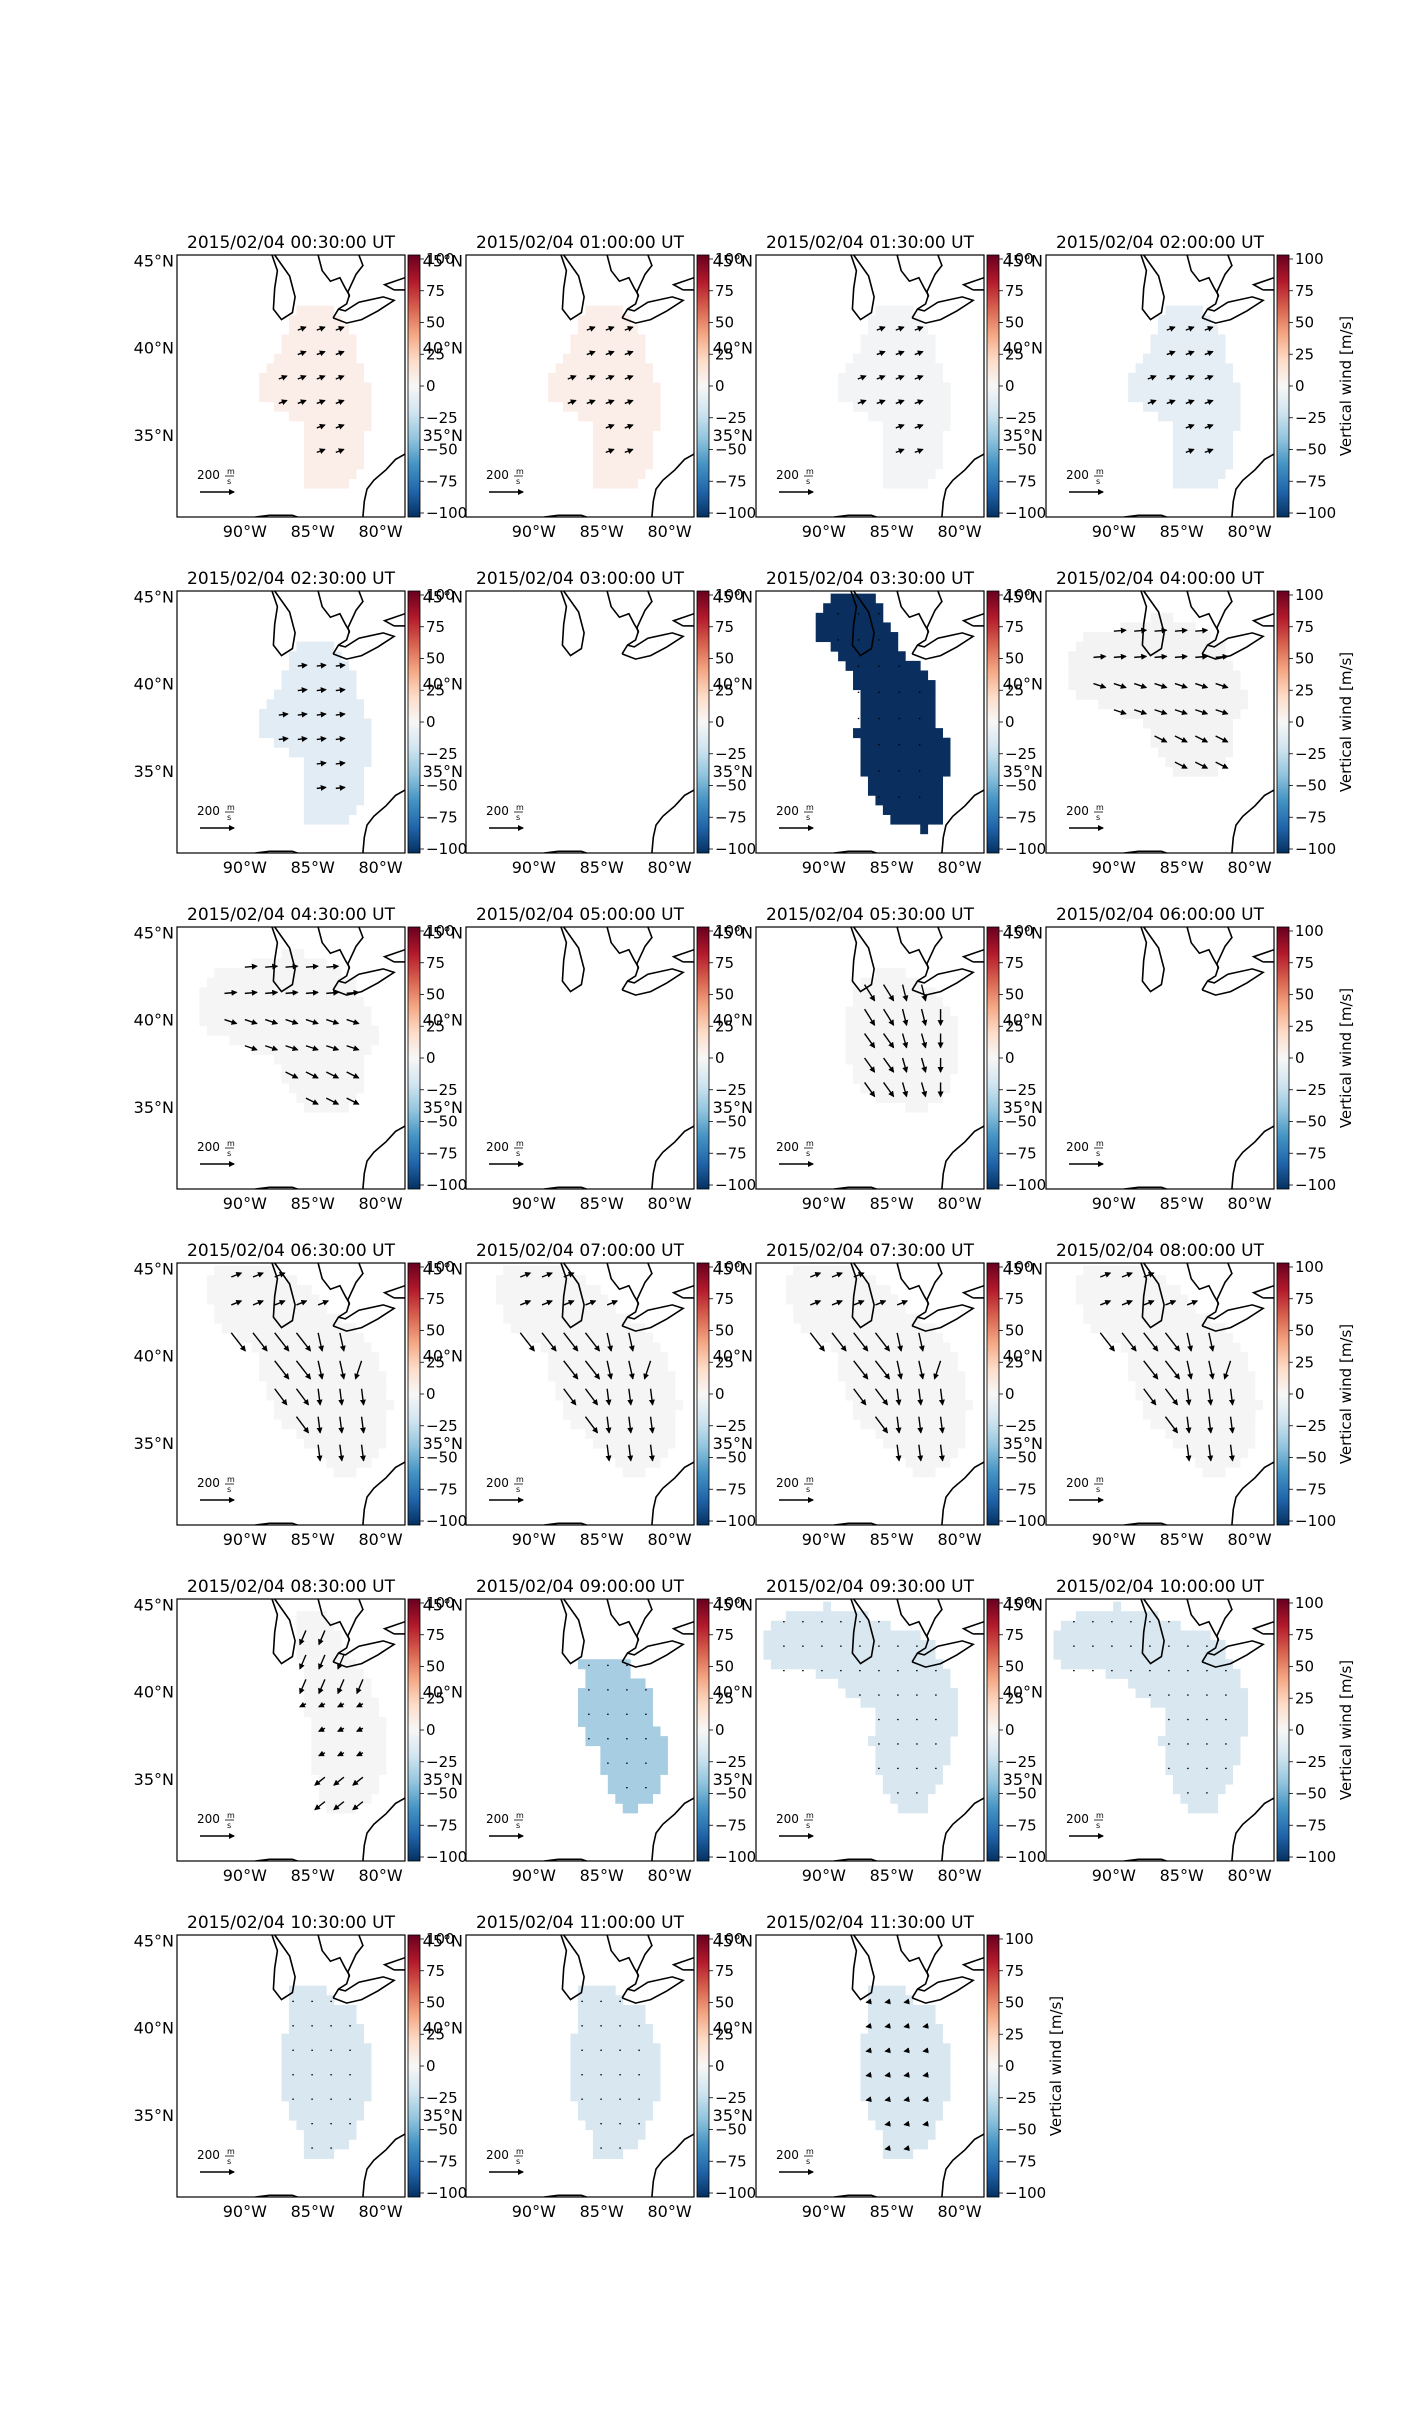 This screenshot has width=1410, height=2410. I want to click on colorbar-tick: −50, so click(731, 450).